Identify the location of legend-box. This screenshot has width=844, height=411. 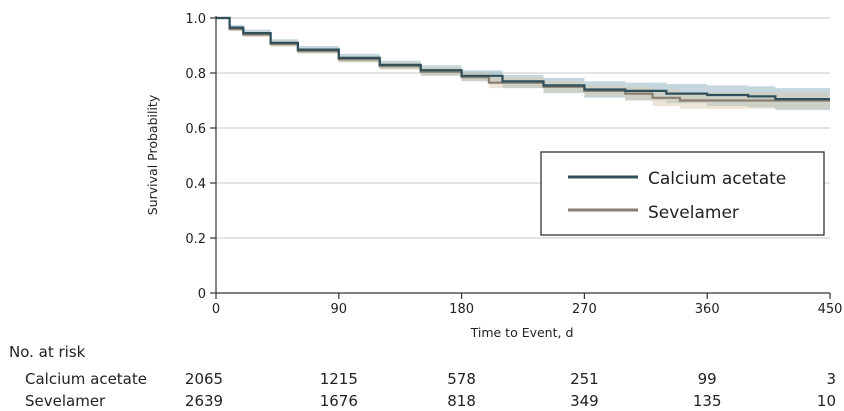
(682, 193).